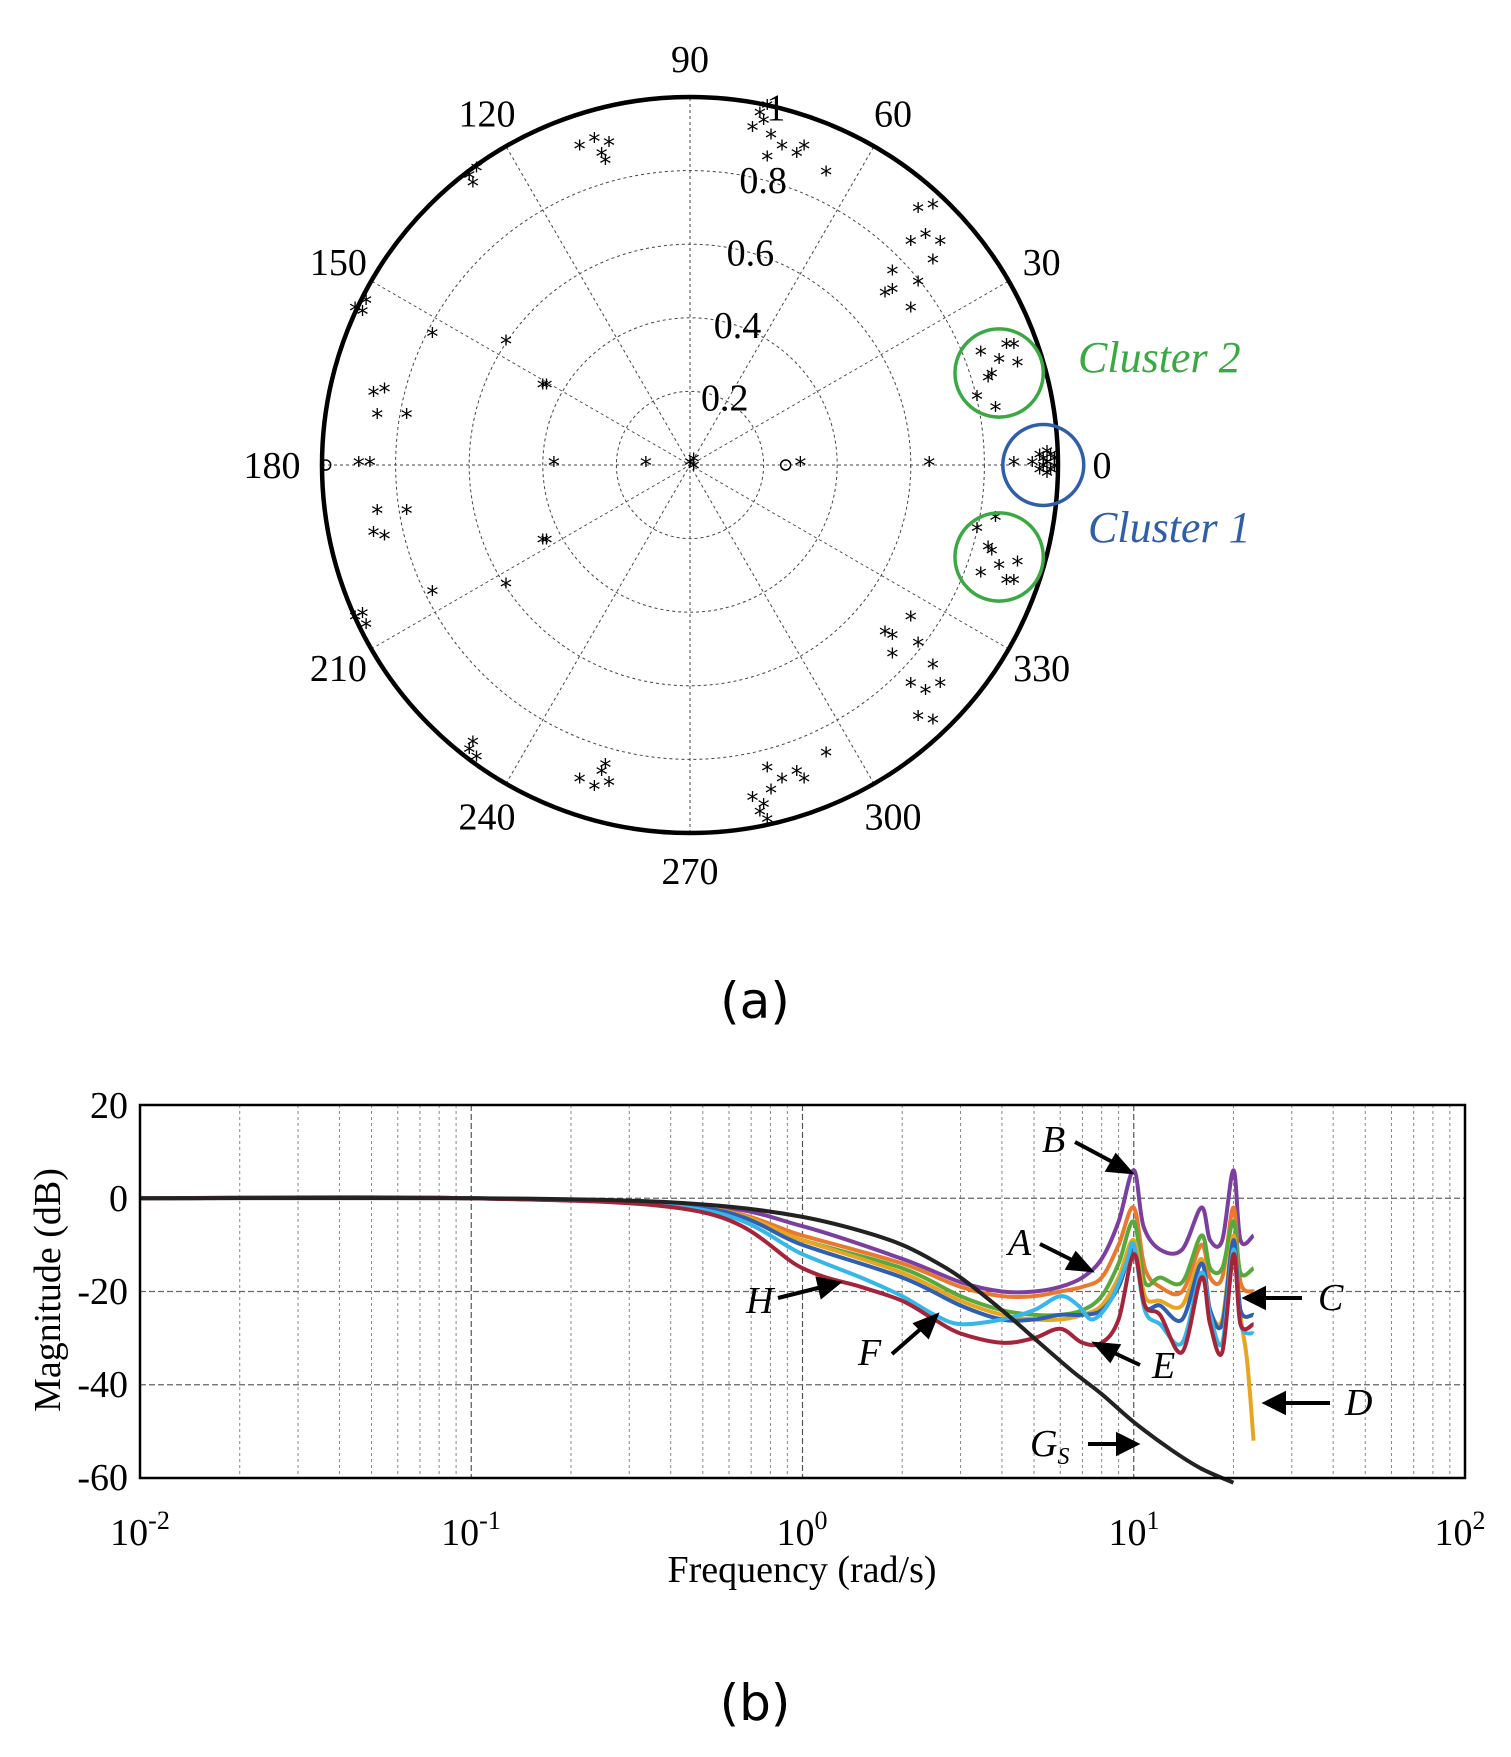 The height and width of the screenshot is (1757, 1511). Describe the element at coordinates (738, 326) in the screenshot. I see `radial-tick-label: 0.4` at that location.